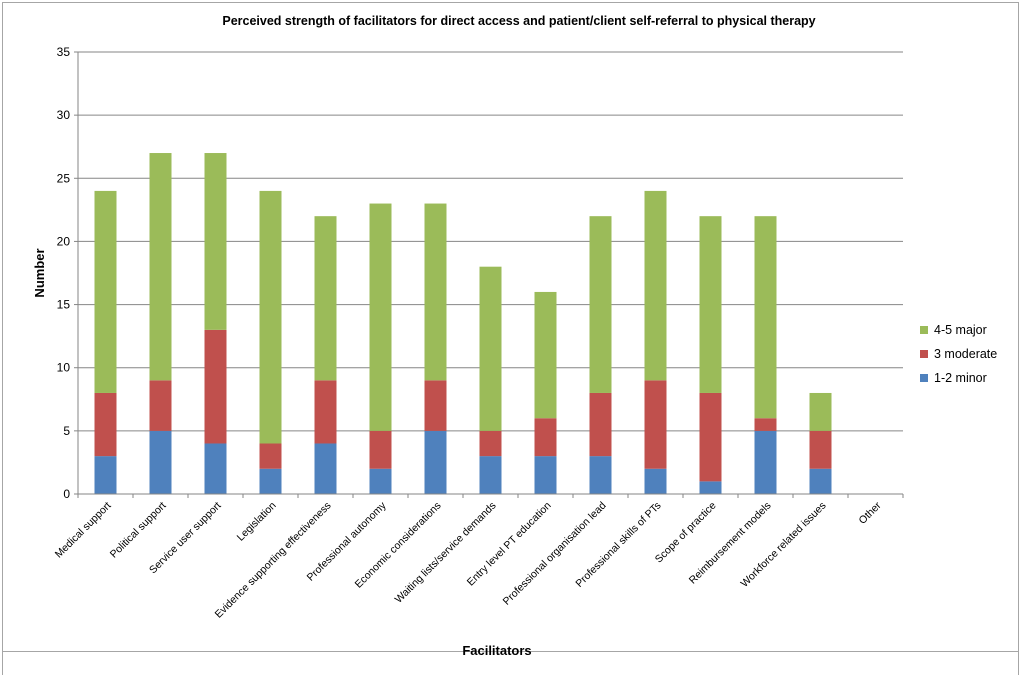  I want to click on frame-edge-left, so click(2, 663).